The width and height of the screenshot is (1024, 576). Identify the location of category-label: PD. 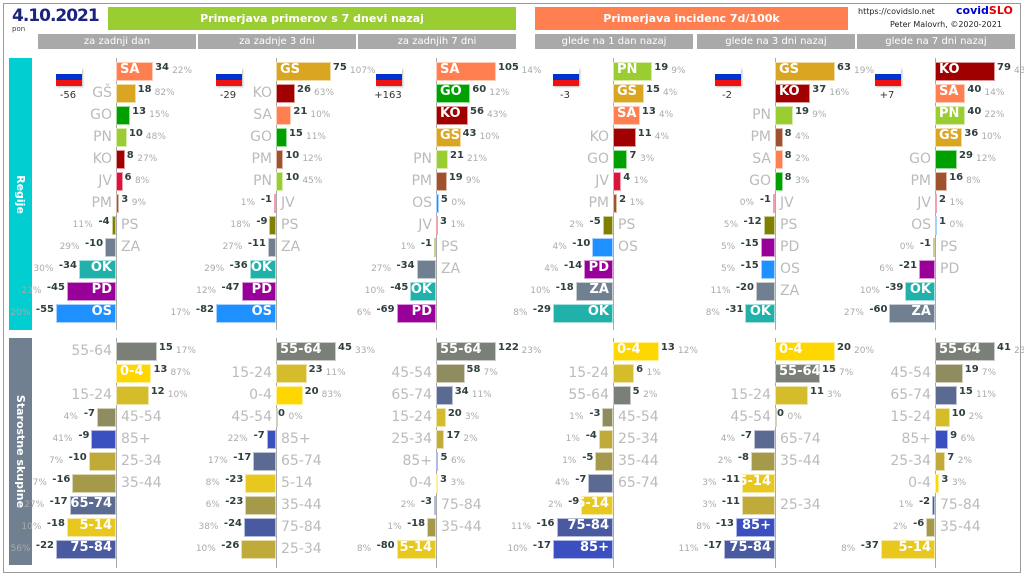
(950, 269).